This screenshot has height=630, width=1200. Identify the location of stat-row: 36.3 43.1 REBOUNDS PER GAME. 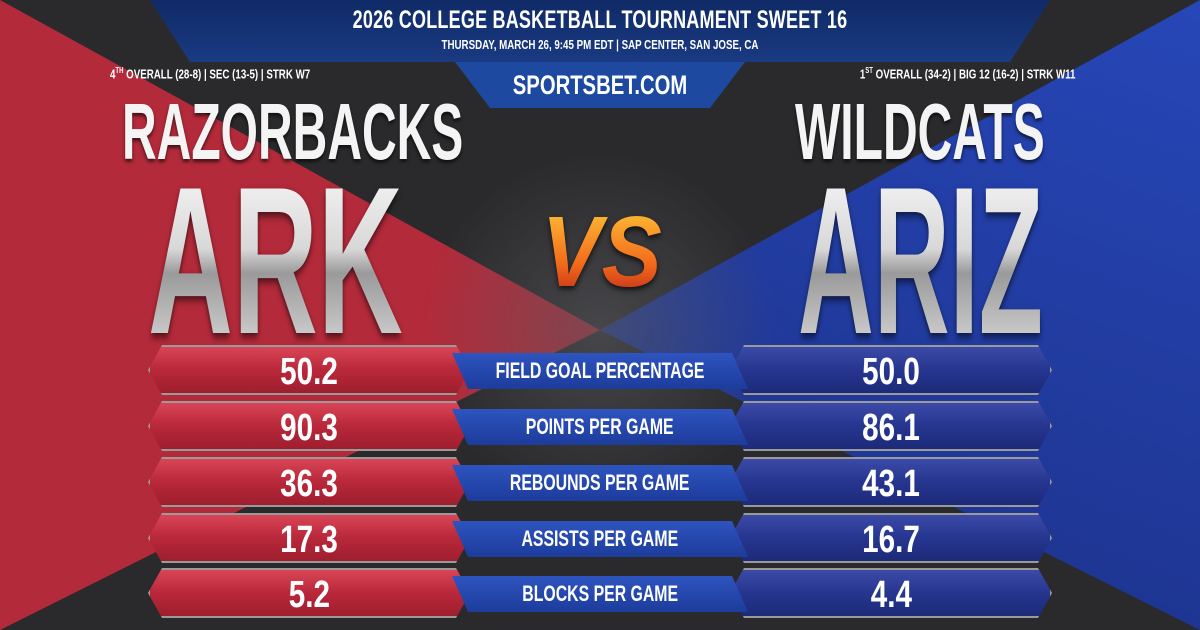
(600, 482).